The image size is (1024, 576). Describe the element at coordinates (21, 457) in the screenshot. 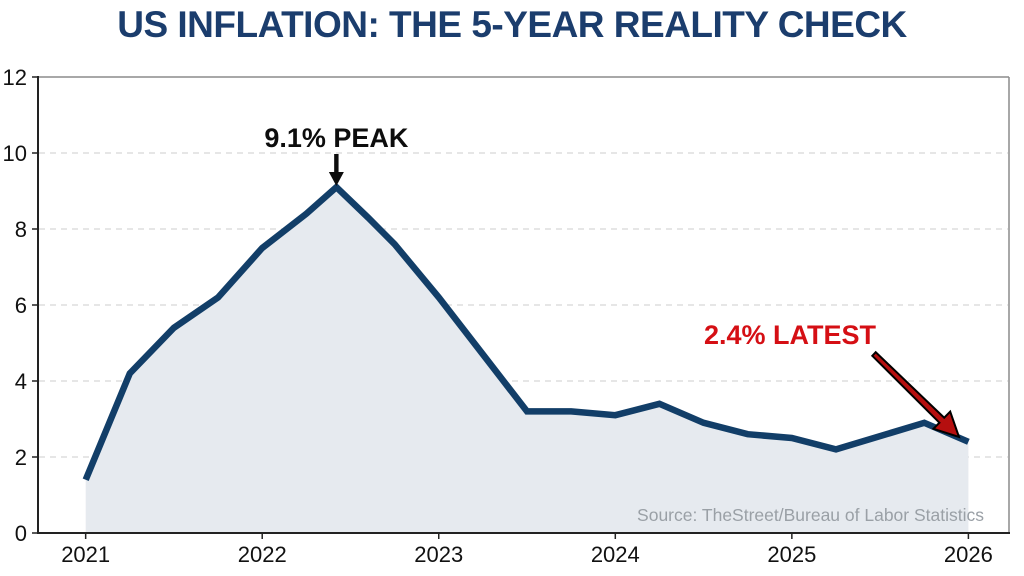

I see `y-tick-label-2: 2` at that location.